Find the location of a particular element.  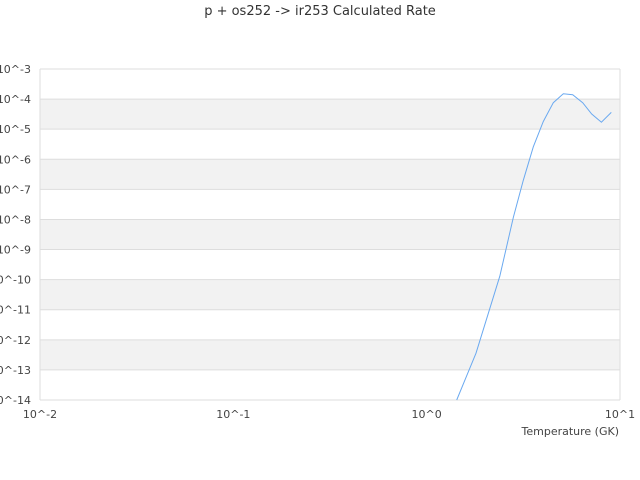

y-tick-label: 10^-9 is located at coordinates (15, 250).